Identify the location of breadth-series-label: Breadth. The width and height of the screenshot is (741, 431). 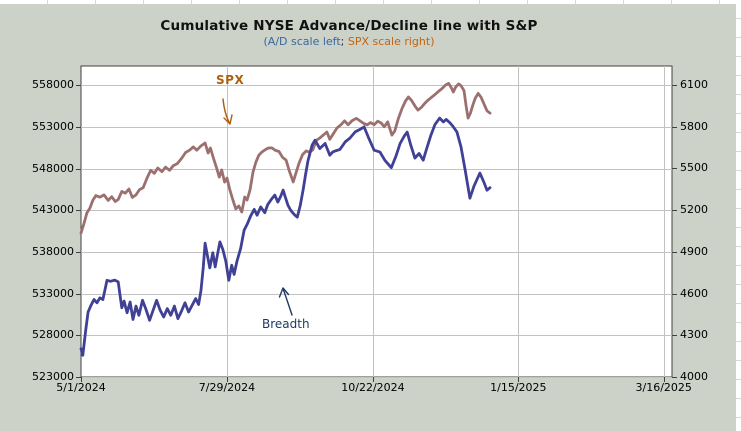
(286, 324).